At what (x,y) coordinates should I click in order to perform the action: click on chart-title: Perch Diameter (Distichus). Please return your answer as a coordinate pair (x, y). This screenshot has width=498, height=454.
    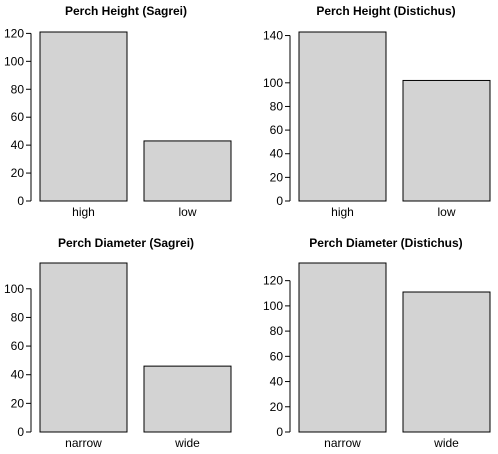
    Looking at the image, I should click on (385, 243).